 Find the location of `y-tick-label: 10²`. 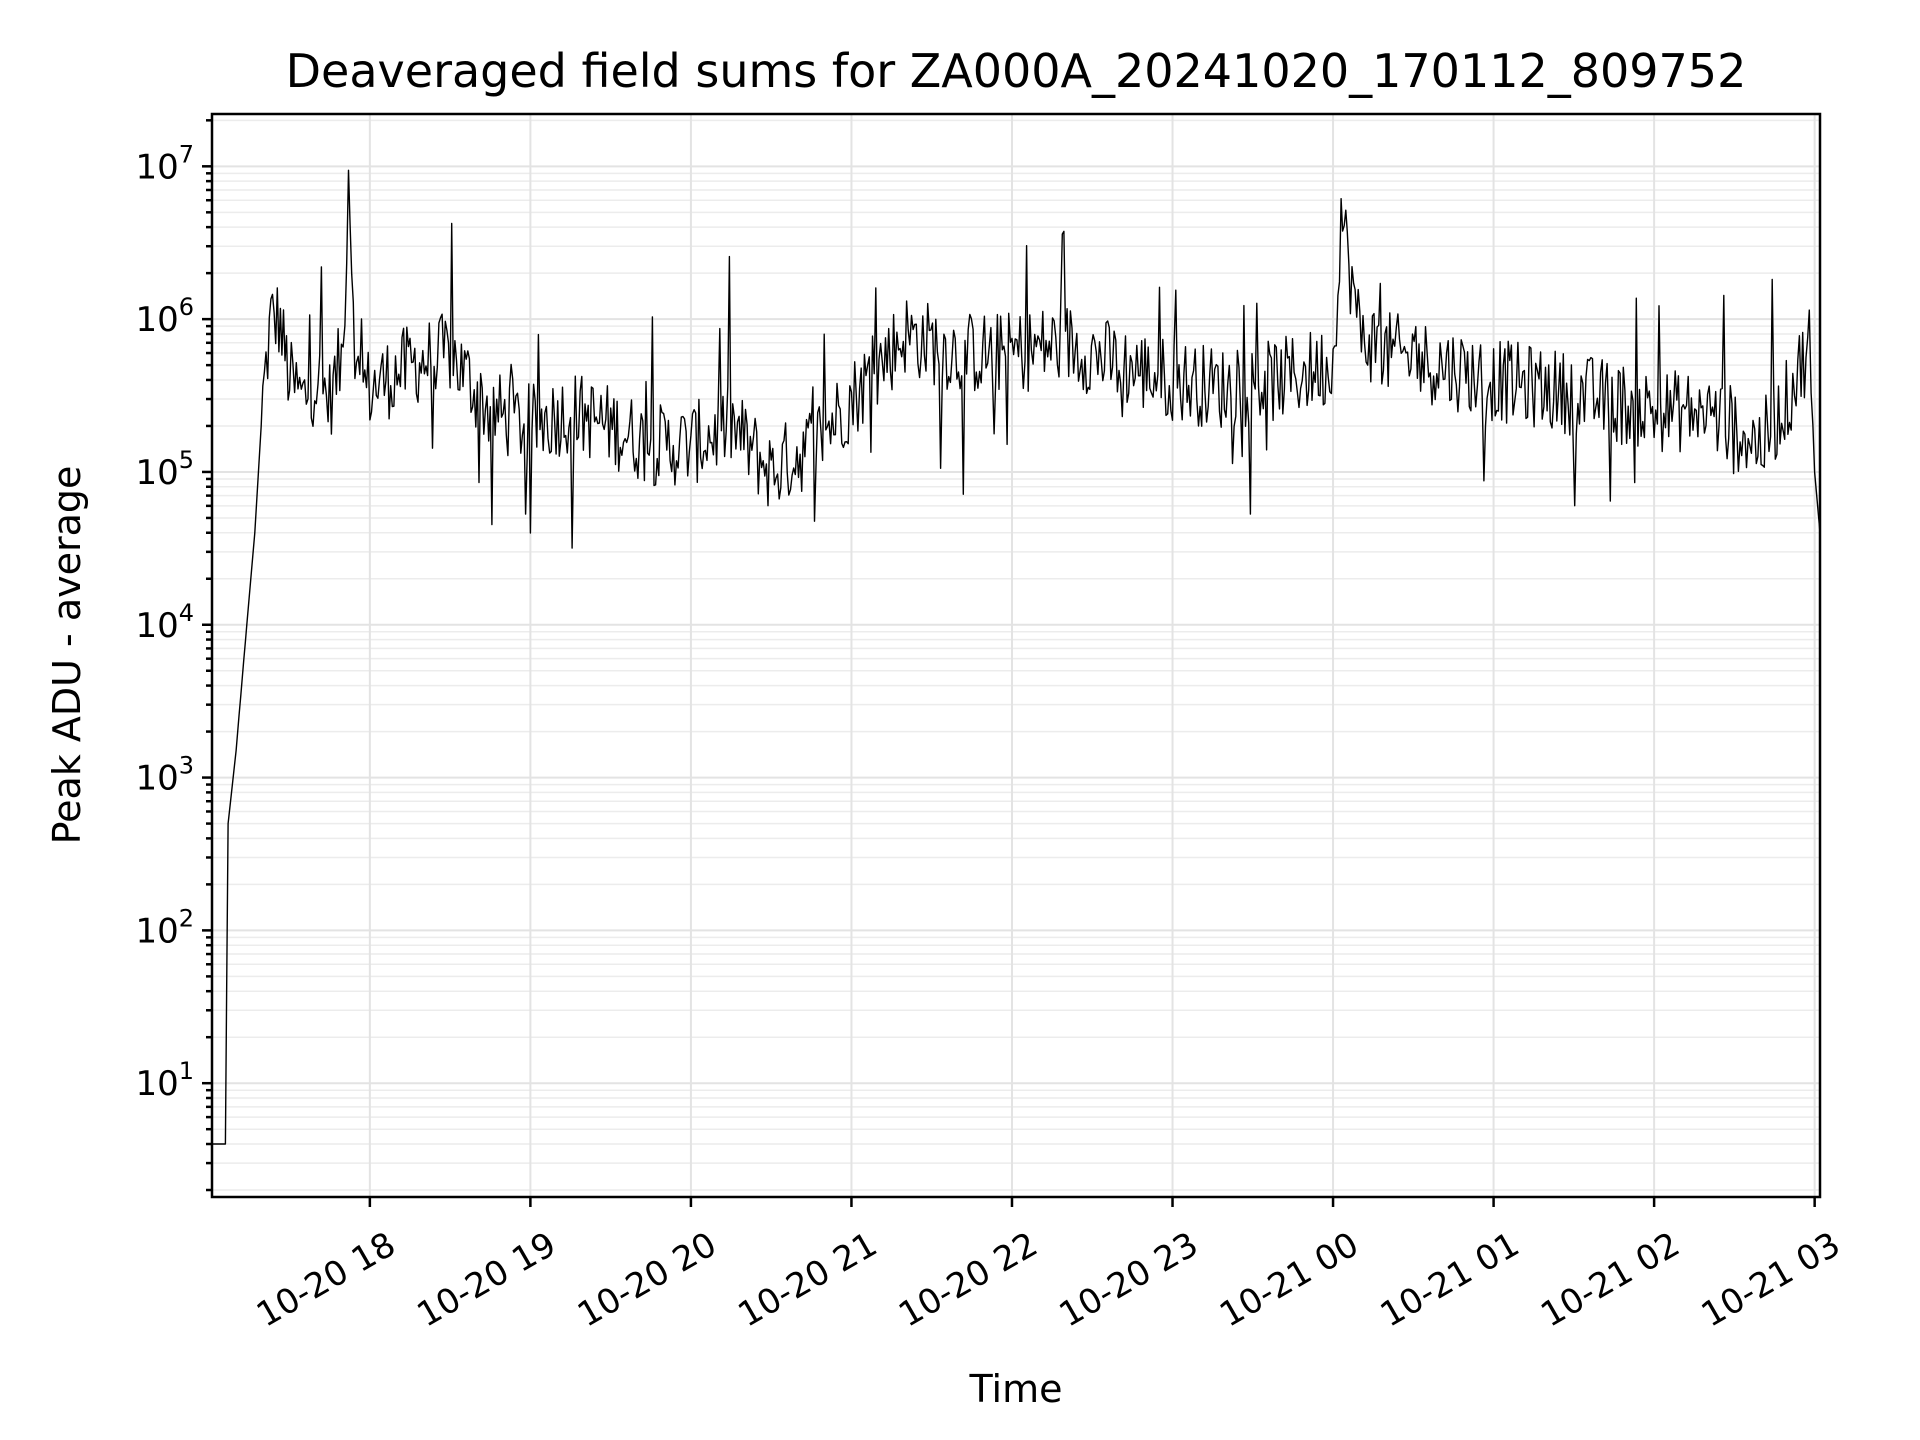

y-tick-label: 10² is located at coordinates (164, 927).